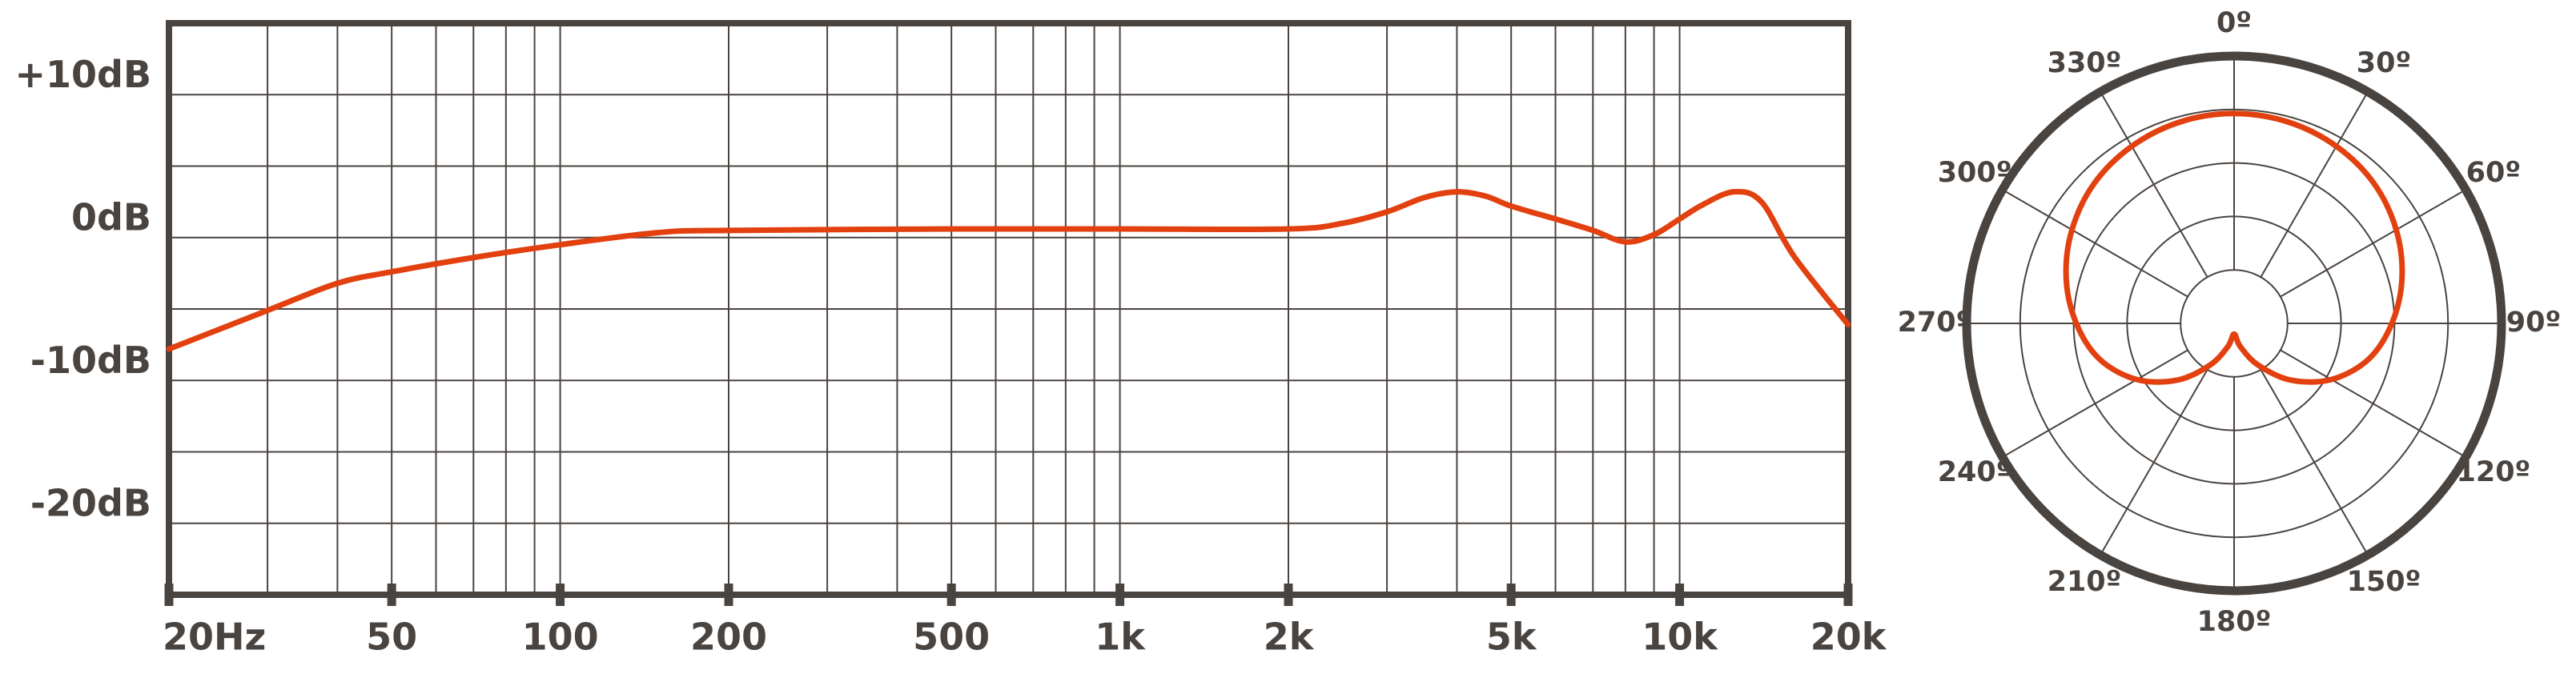  I want to click on angle-label: 180º, so click(2234, 622).